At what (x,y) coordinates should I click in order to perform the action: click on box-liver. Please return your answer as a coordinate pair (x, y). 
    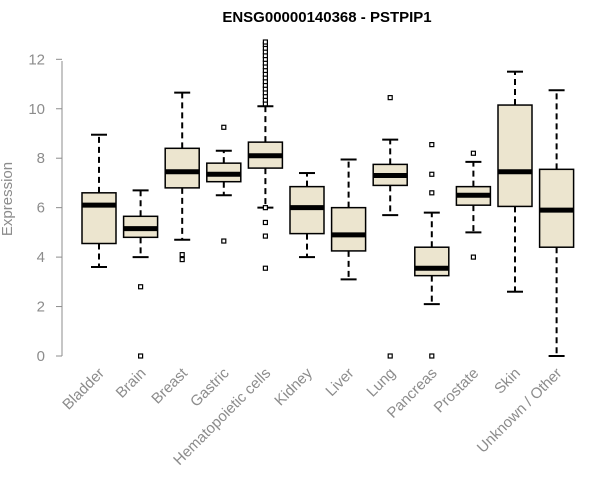
    Looking at the image, I should click on (348, 219).